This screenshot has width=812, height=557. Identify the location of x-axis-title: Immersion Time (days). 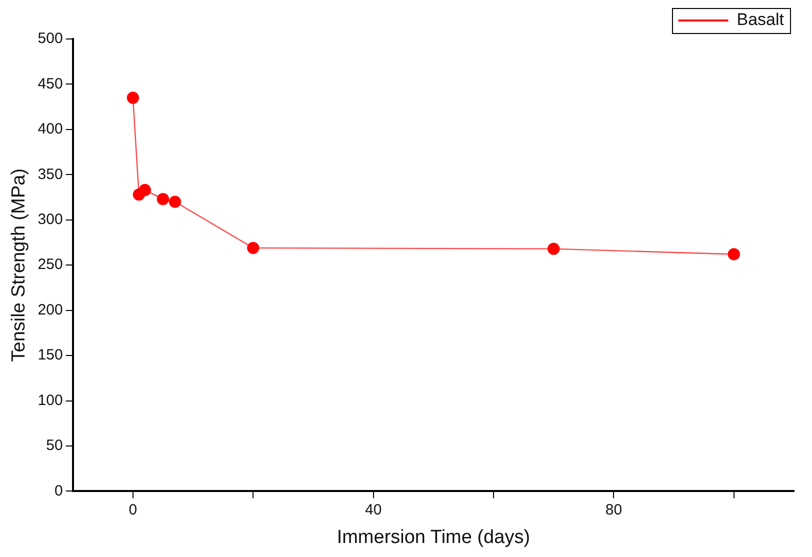
(433, 537).